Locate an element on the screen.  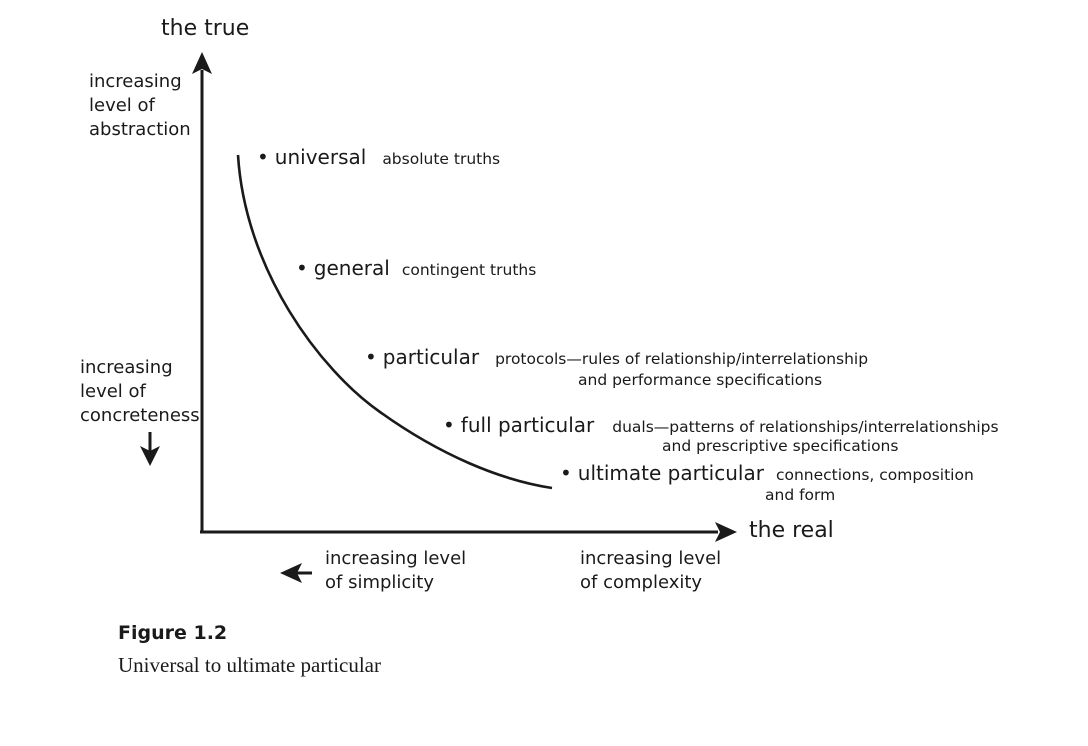
x-axis-arrowhead is located at coordinates (726, 532).